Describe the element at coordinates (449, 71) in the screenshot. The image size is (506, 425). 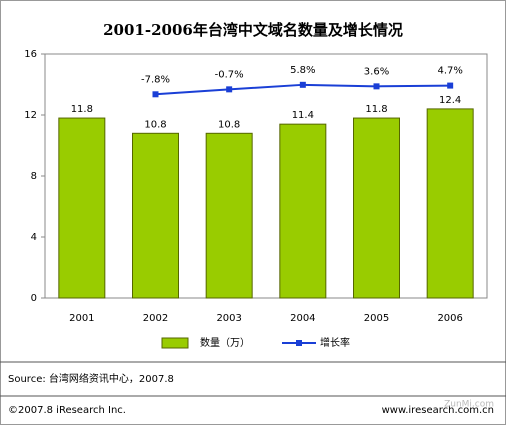
I see `data-label: 4.7%` at that location.